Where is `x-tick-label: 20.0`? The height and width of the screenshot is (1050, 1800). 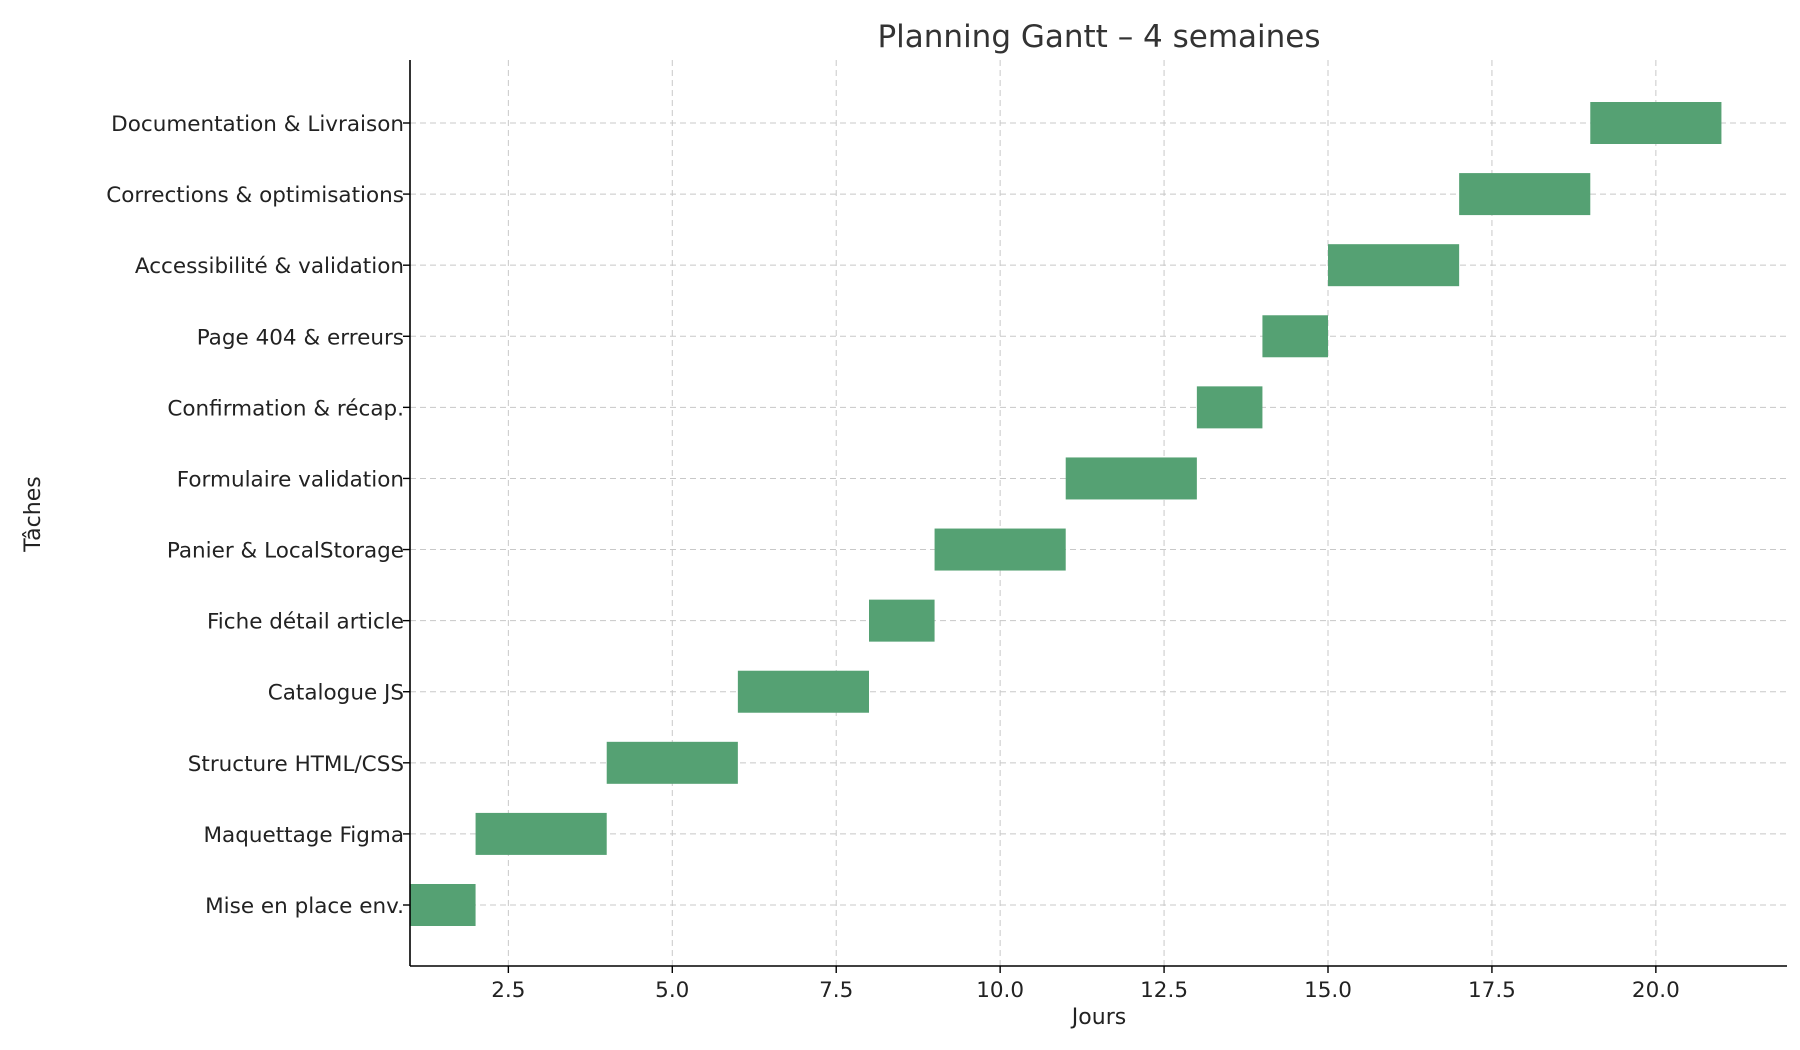
x-tick-label: 20.0 is located at coordinates (1656, 990).